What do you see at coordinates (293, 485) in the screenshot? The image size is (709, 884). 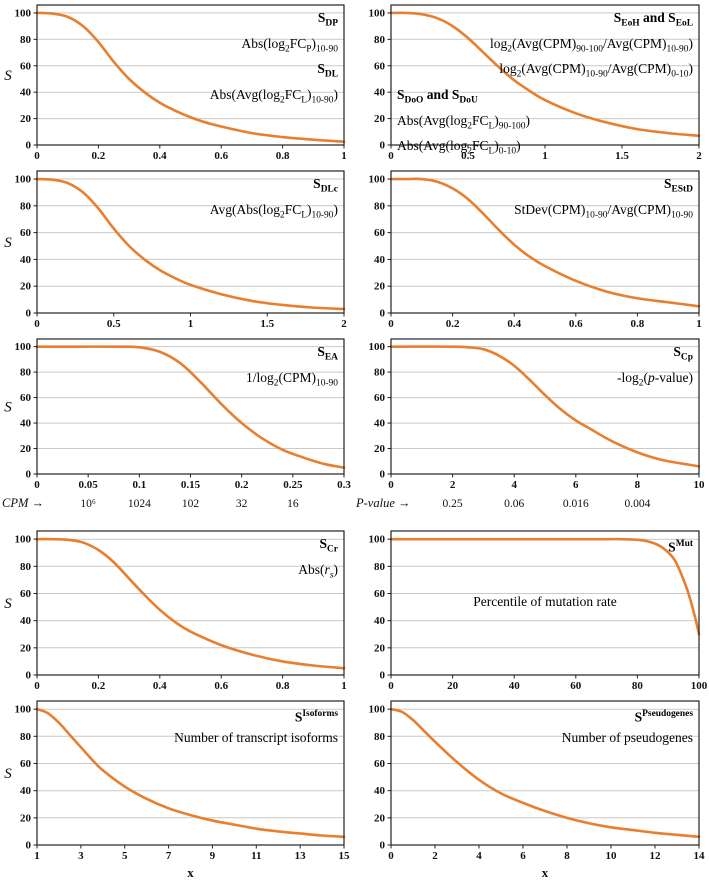 I see `x-tick-label: 0.25` at bounding box center [293, 485].